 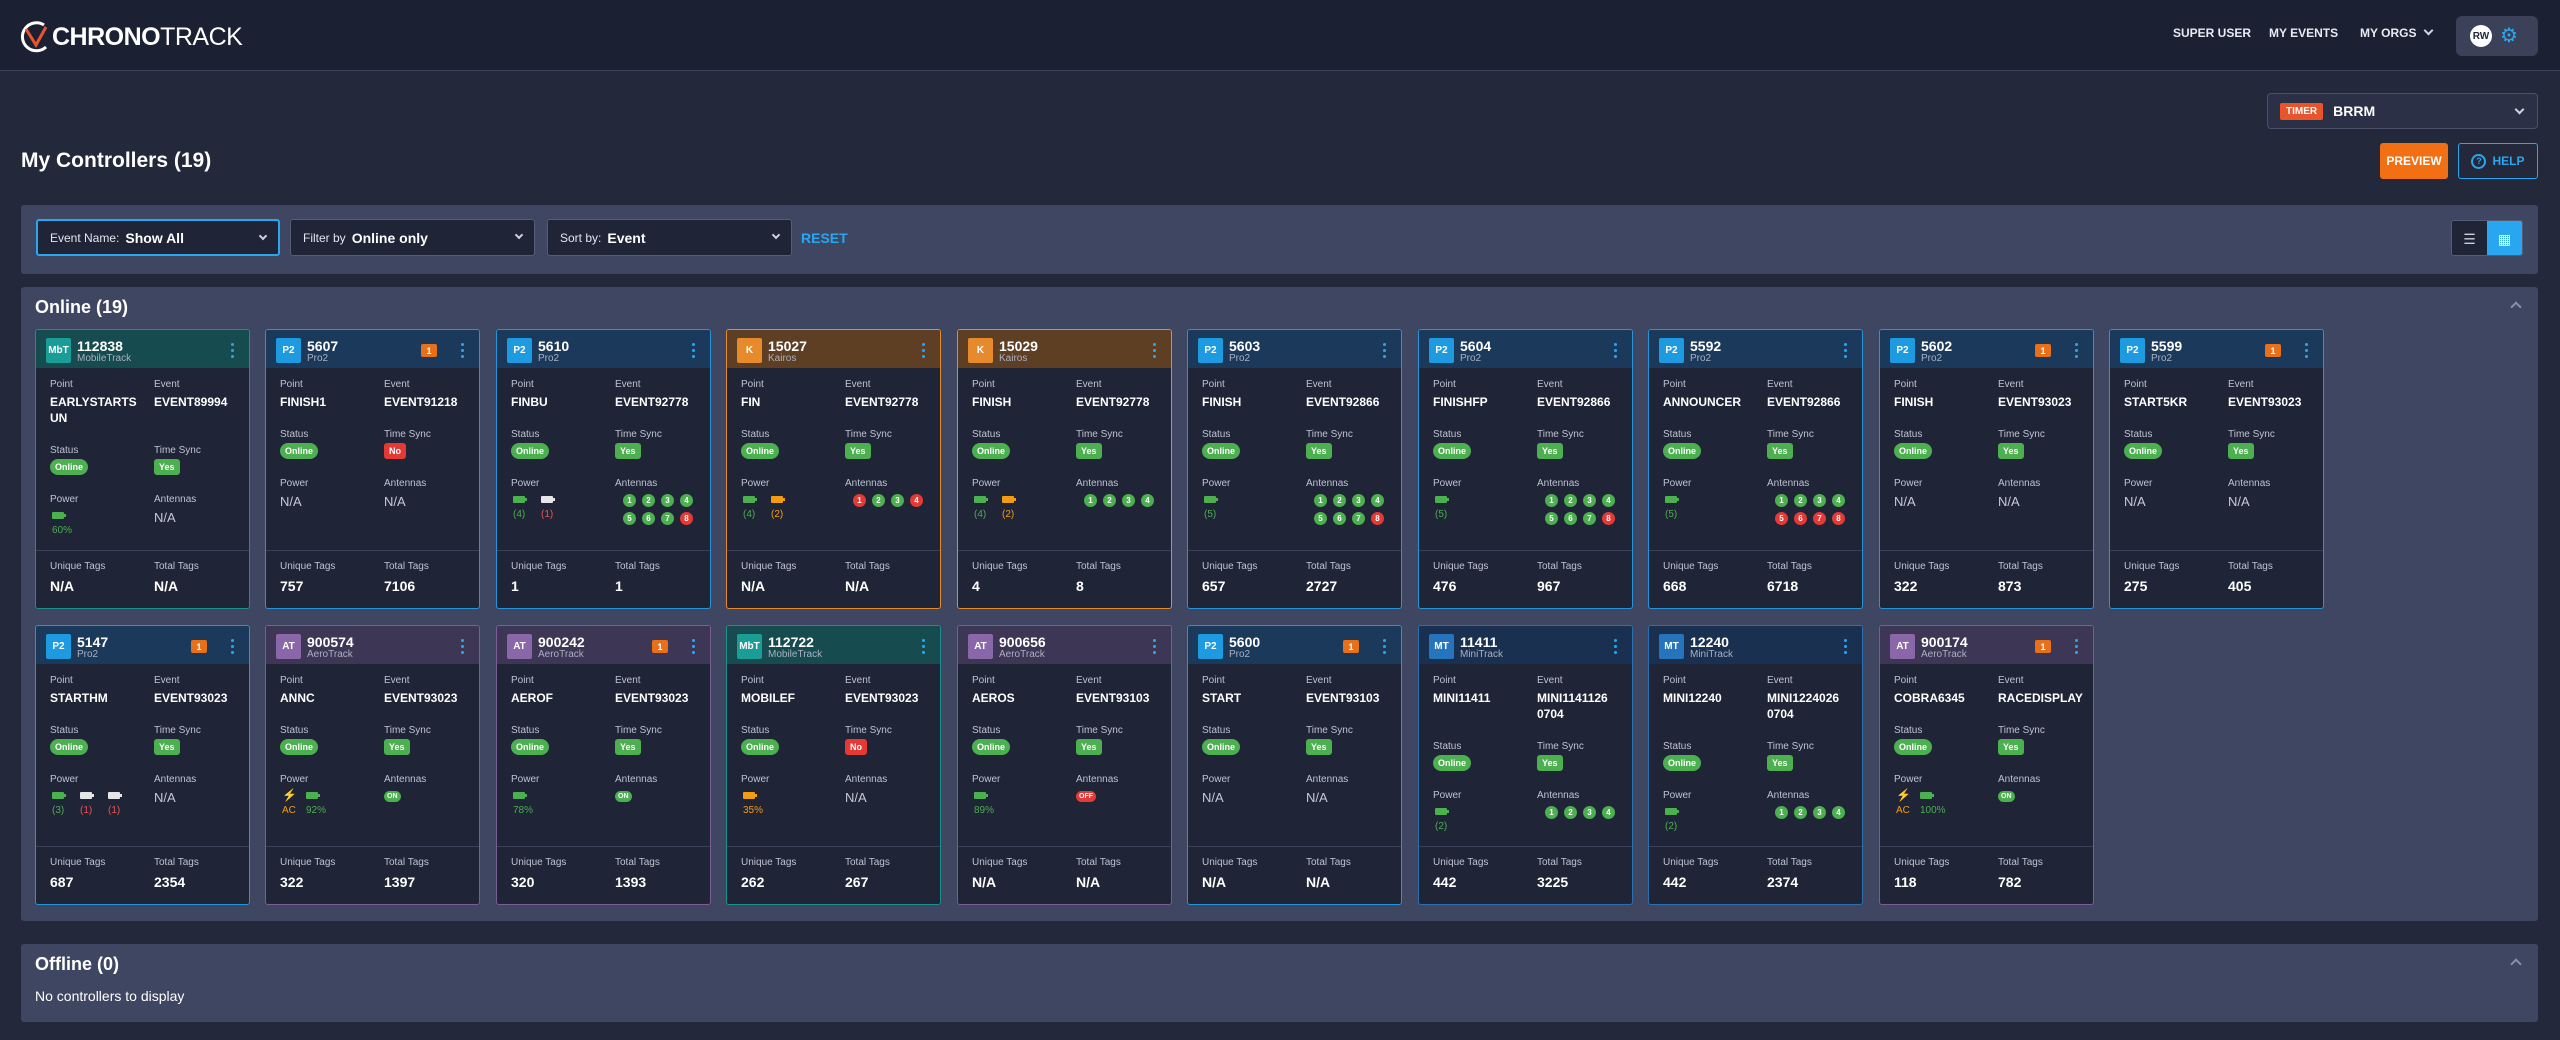 What do you see at coordinates (158, 237) in the screenshot?
I see `event-name-select: Event Name: Show All` at bounding box center [158, 237].